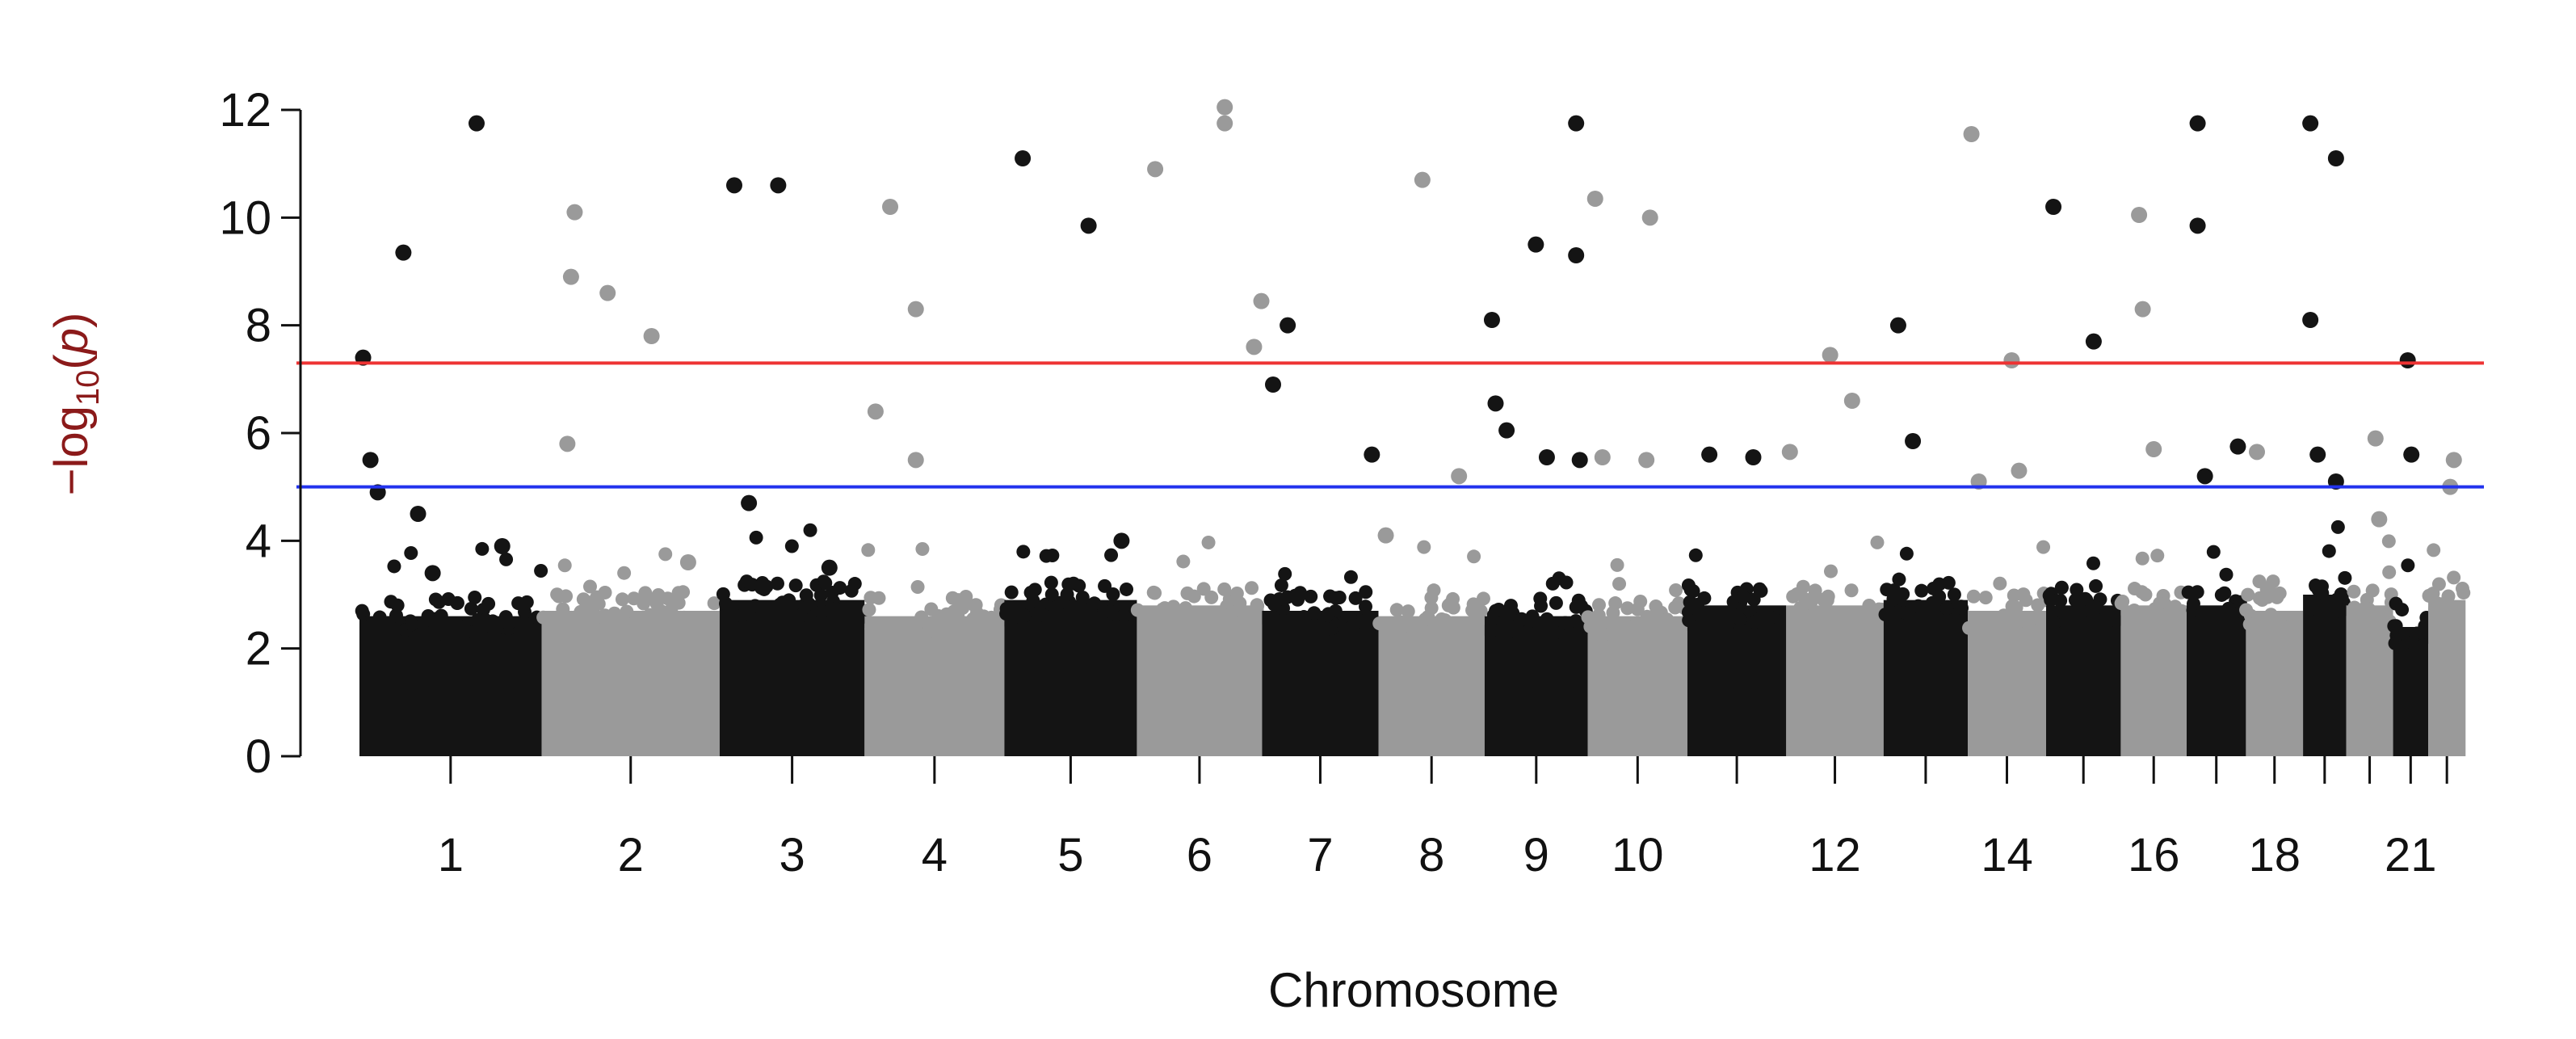 This screenshot has width=2576, height=1039. What do you see at coordinates (2325, 675) in the screenshot?
I see `chromosome-19-bulk` at bounding box center [2325, 675].